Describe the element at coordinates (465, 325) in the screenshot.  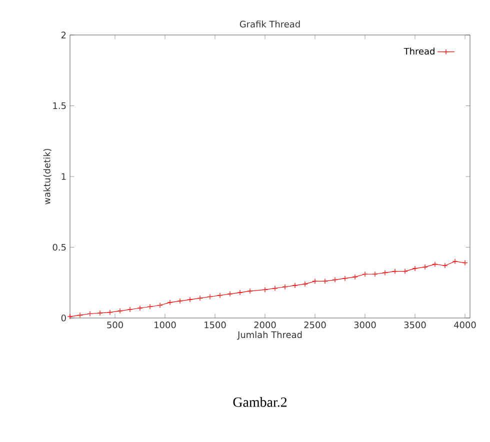
I see `x-tick-label: 4000` at that location.